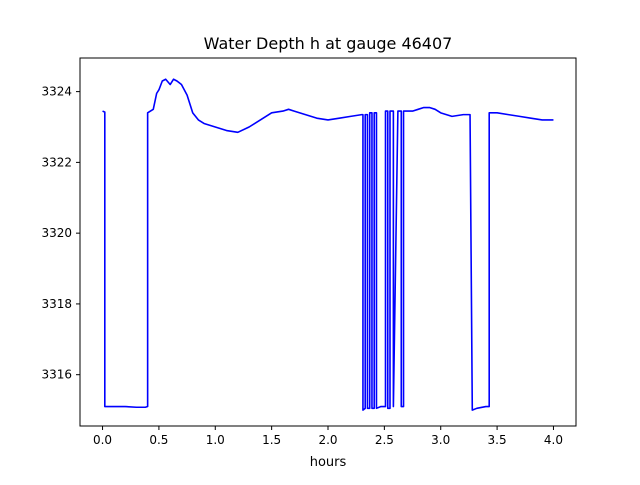  I want to click on y-tick-label: 3320, so click(56, 233).